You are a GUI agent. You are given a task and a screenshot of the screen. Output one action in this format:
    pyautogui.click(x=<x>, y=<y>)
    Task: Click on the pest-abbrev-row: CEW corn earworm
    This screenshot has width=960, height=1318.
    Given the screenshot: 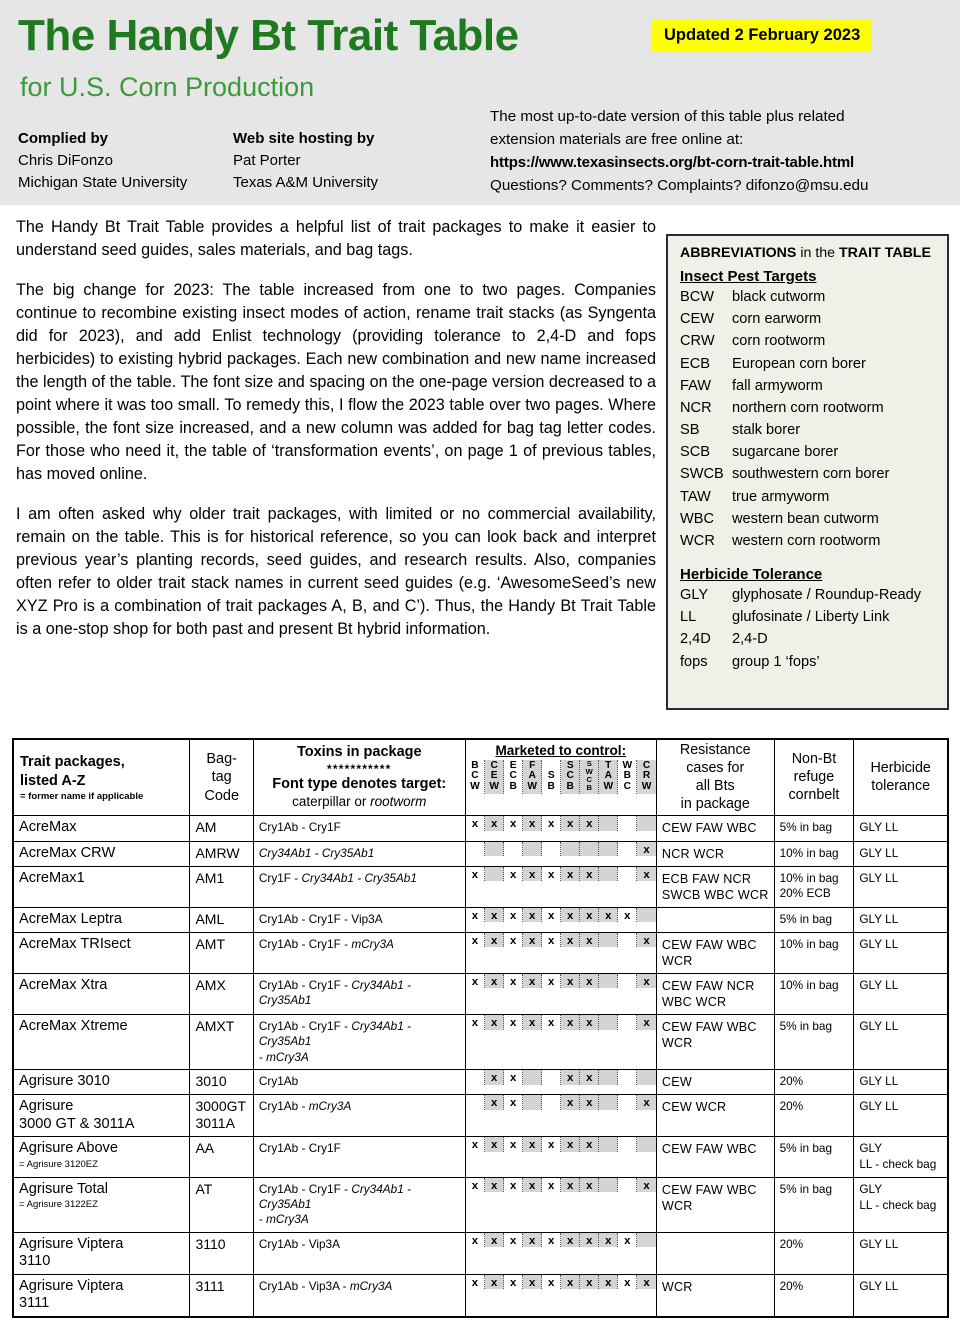 What is the action you would take?
    pyautogui.click(x=808, y=319)
    